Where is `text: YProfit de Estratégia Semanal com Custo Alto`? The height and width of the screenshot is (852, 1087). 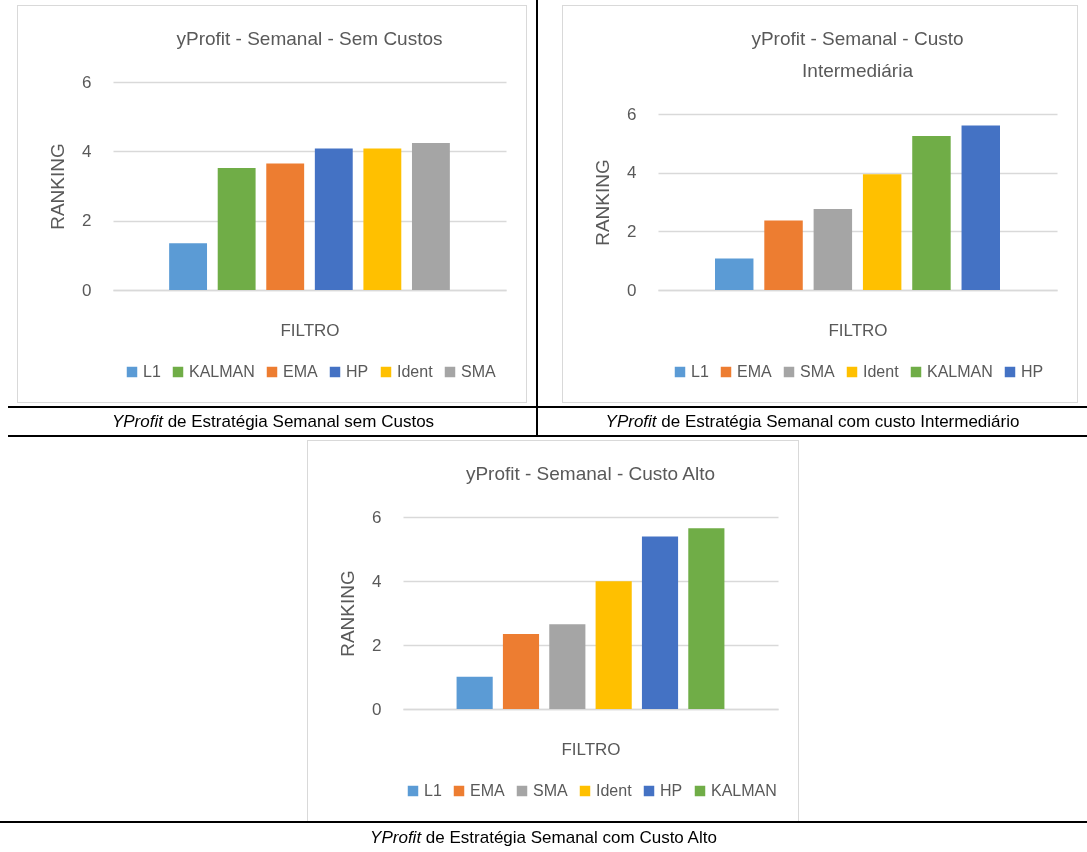 text: YProfit de Estratégia Semanal com Custo Alto is located at coordinates (543, 837).